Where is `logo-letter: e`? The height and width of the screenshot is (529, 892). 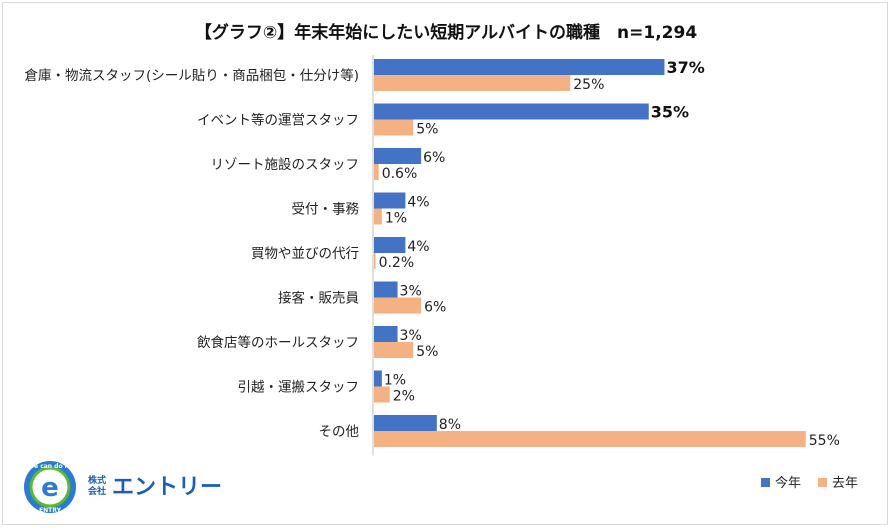
logo-letter: e is located at coordinates (50, 488).